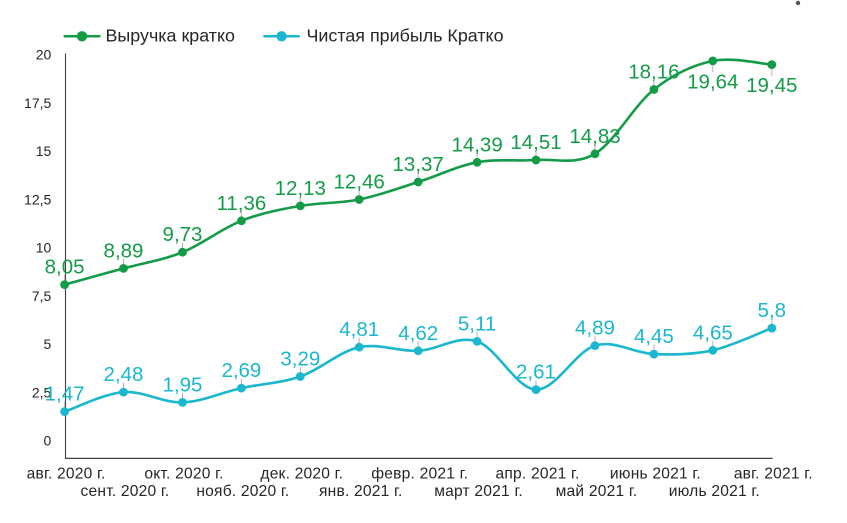 This screenshot has height=523, width=847. I want to click on svg-text: 15, so click(44, 151).